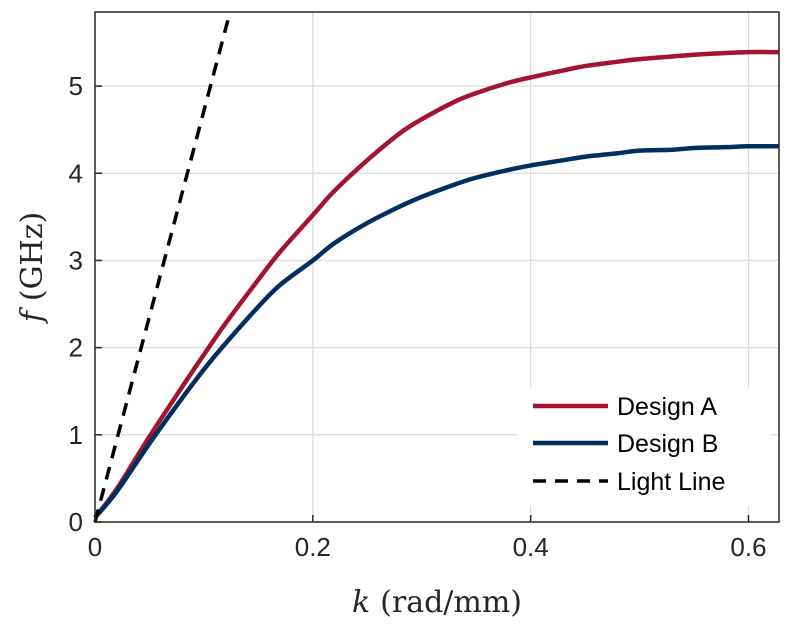 The image size is (790, 631). I want to click on legend-label-light-line: Light Line, so click(671, 482).